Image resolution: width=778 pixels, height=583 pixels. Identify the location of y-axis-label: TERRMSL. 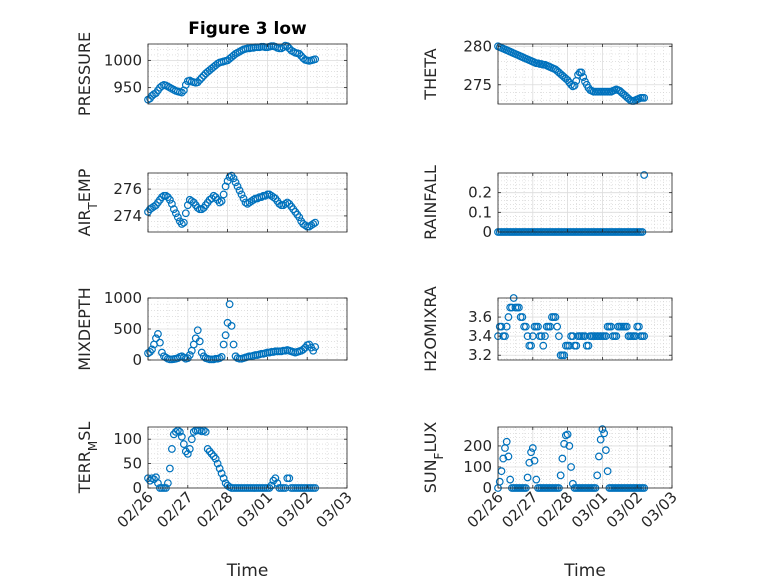
(87, 458).